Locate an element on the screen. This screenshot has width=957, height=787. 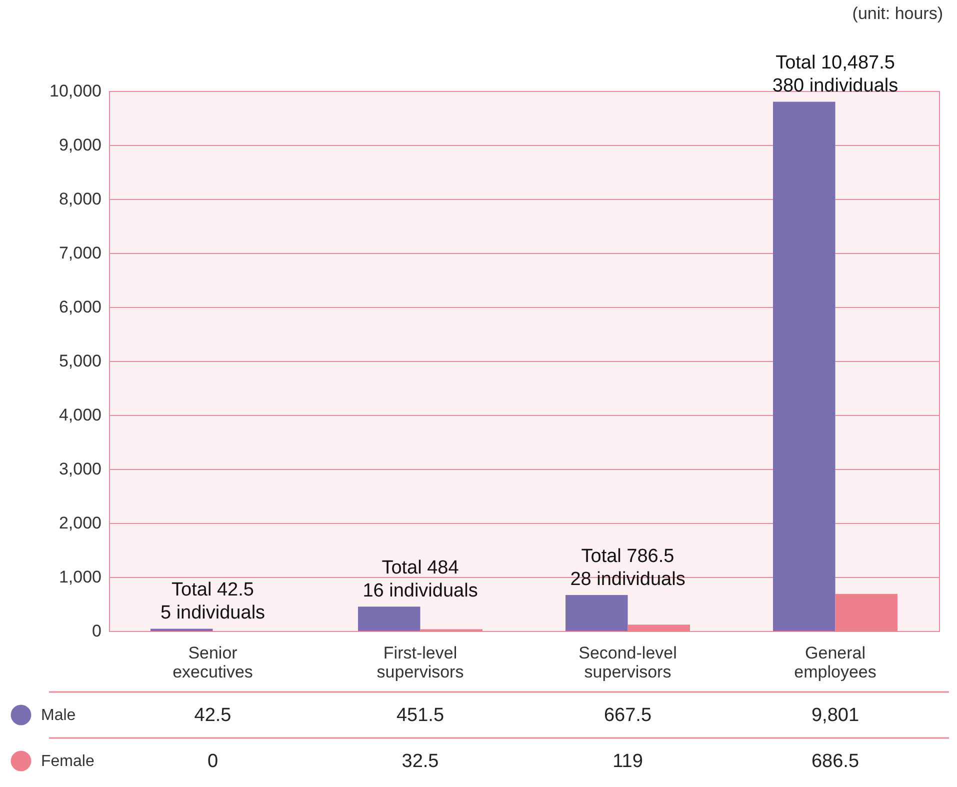
annotation: Total 484 16 individuals is located at coordinates (420, 580).